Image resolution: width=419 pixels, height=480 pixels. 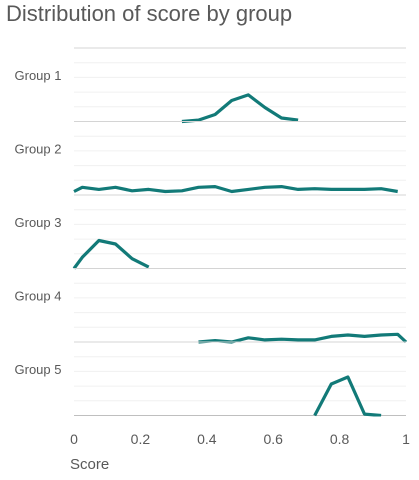 I want to click on x-tick-label: 1, so click(x=406, y=439).